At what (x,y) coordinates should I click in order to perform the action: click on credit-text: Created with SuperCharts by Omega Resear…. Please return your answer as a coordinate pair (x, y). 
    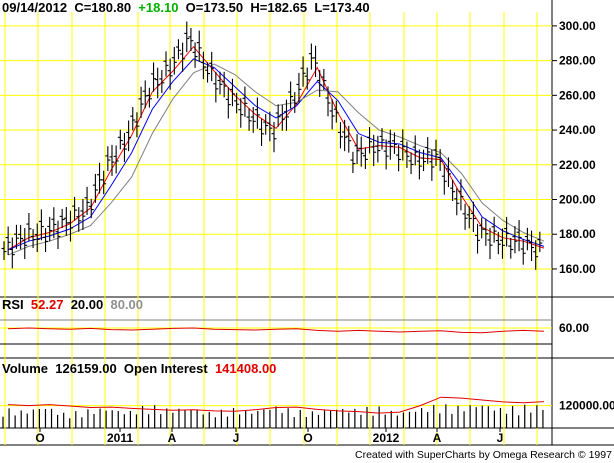
    Looking at the image, I should click on (483, 455).